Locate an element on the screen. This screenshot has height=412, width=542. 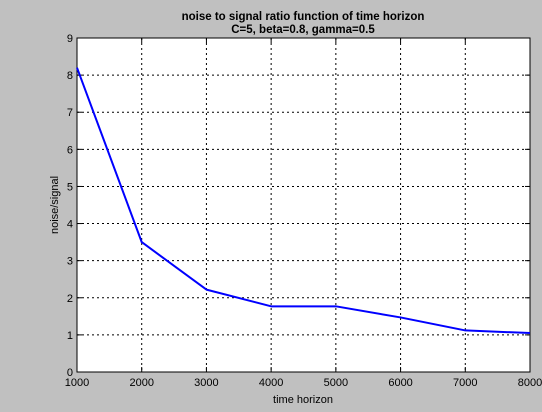
y-tick-label: 1 is located at coordinates (70, 336).